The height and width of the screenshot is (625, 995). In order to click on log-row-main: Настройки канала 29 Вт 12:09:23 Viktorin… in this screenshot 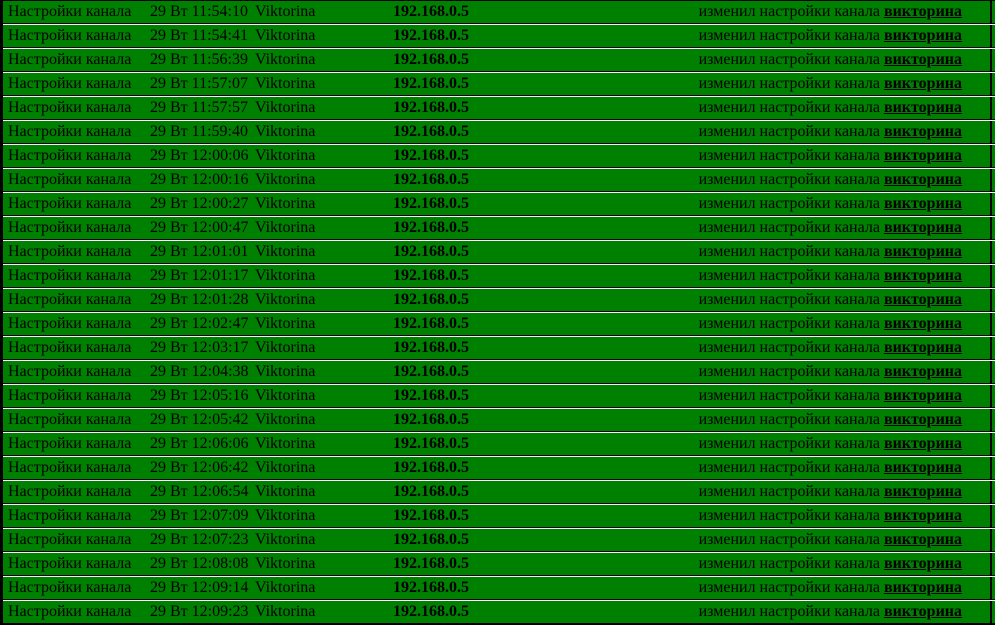, I will do `click(497, 612)`.